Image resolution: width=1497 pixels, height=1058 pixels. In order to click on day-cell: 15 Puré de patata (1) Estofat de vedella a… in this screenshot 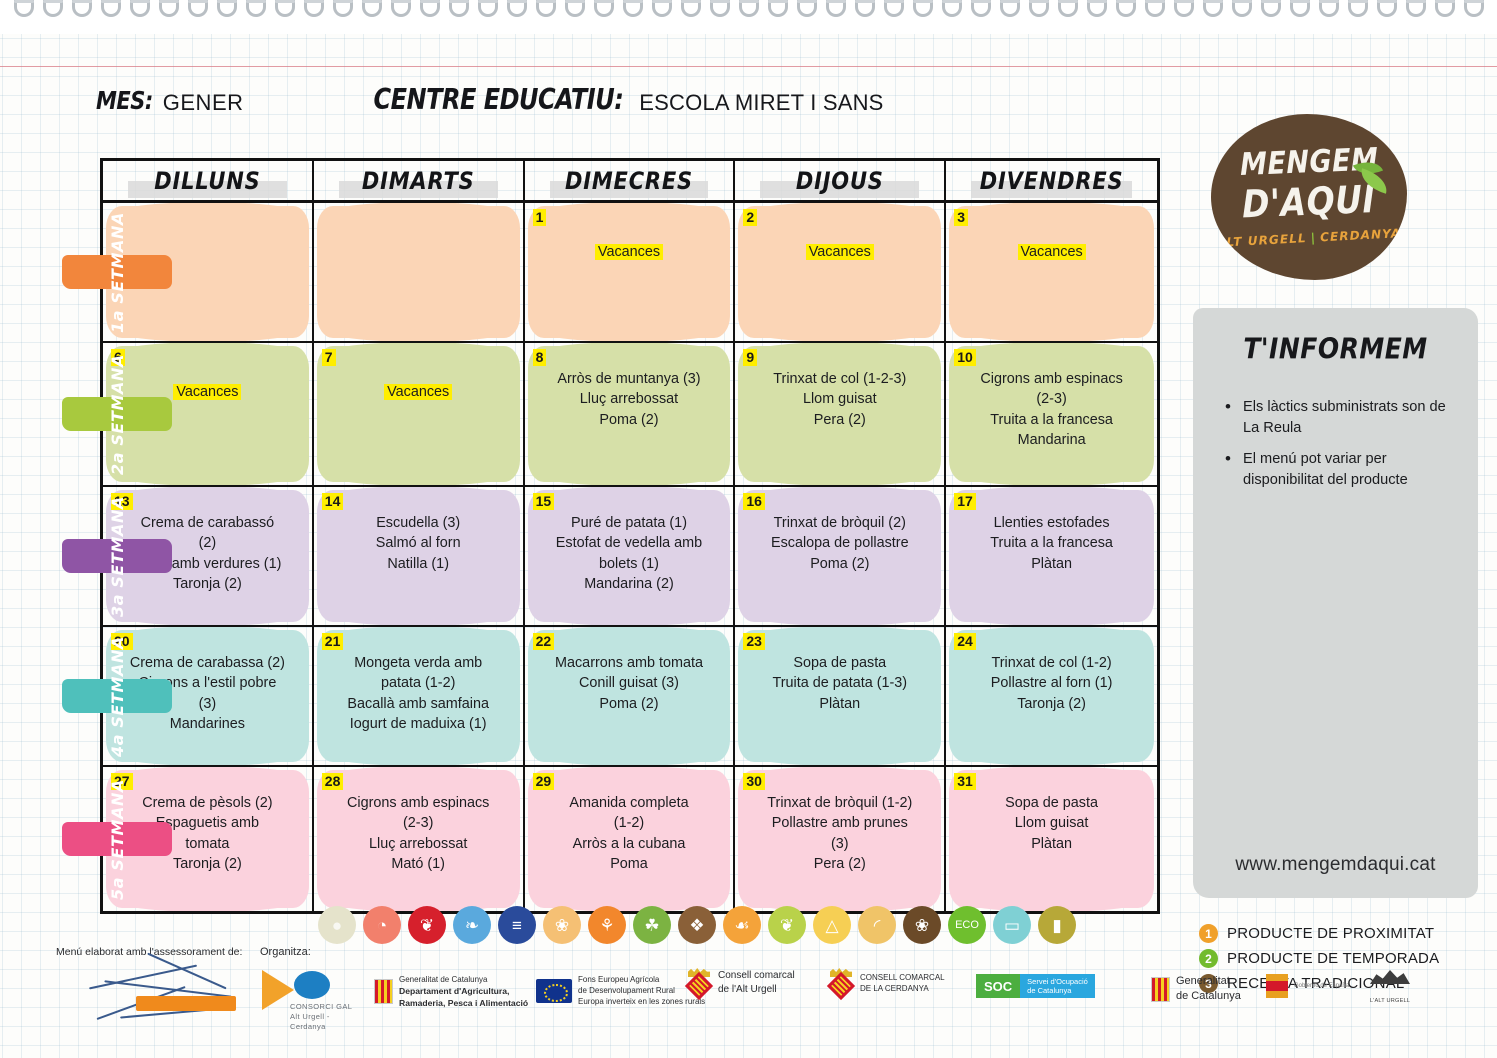, I will do `click(630, 556)`.